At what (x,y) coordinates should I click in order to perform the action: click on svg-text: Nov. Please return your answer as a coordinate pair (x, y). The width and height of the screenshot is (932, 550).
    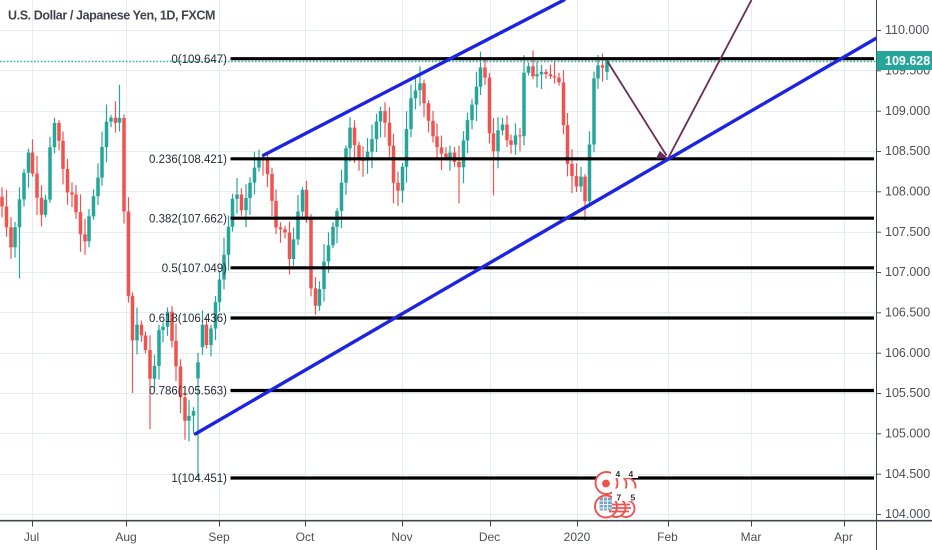
    Looking at the image, I should click on (401, 537).